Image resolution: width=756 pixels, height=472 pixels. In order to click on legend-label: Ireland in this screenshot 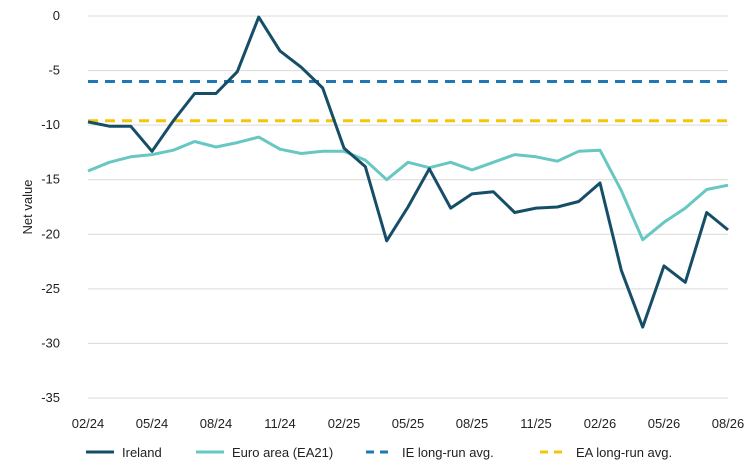, I will do `click(142, 452)`.